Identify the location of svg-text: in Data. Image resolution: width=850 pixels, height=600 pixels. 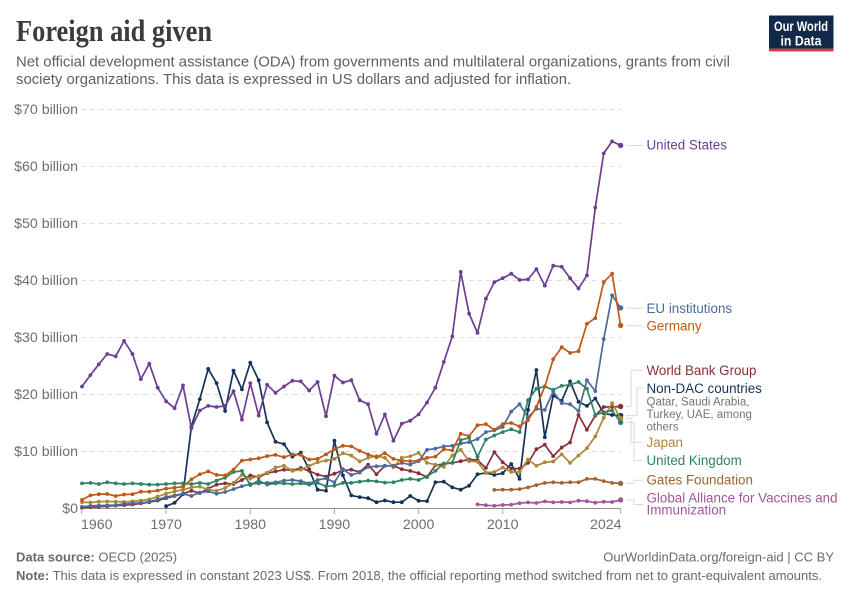
(801, 40).